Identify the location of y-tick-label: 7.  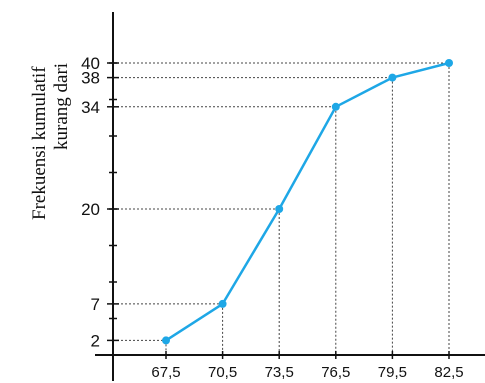
(95, 304).